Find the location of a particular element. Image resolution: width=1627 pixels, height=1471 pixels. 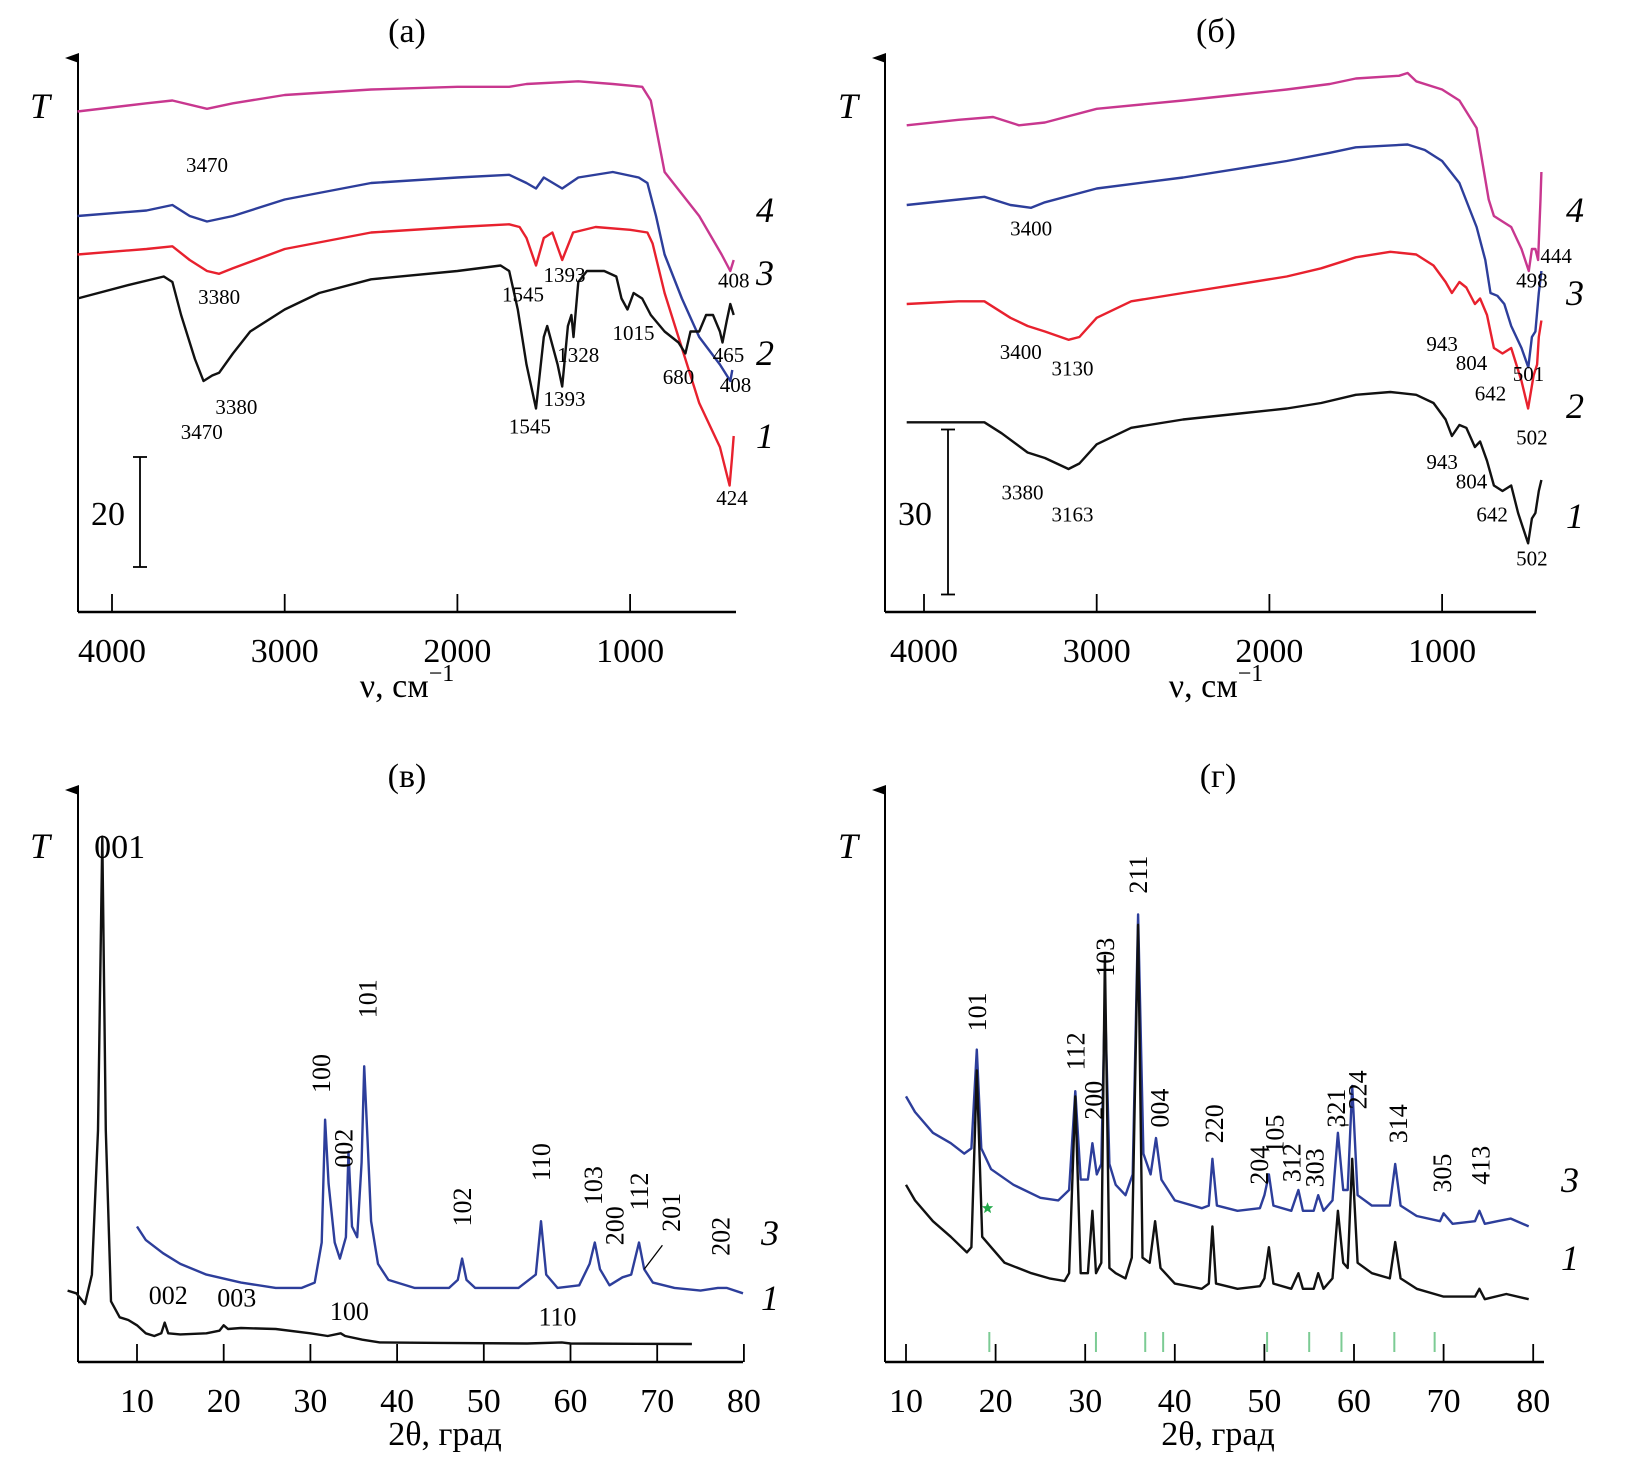

panel-a-x-tick-label: 4000 is located at coordinates (112, 651).